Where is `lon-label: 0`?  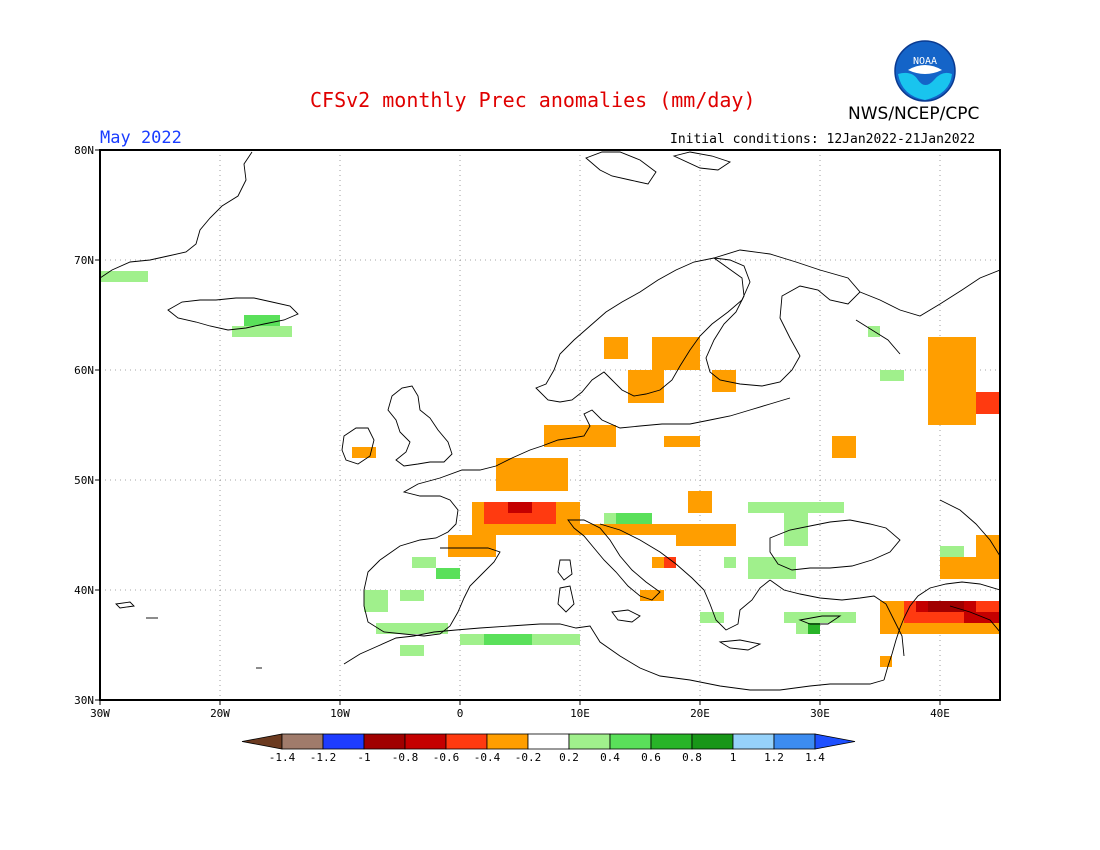 lon-label: 0 is located at coordinates (460, 713).